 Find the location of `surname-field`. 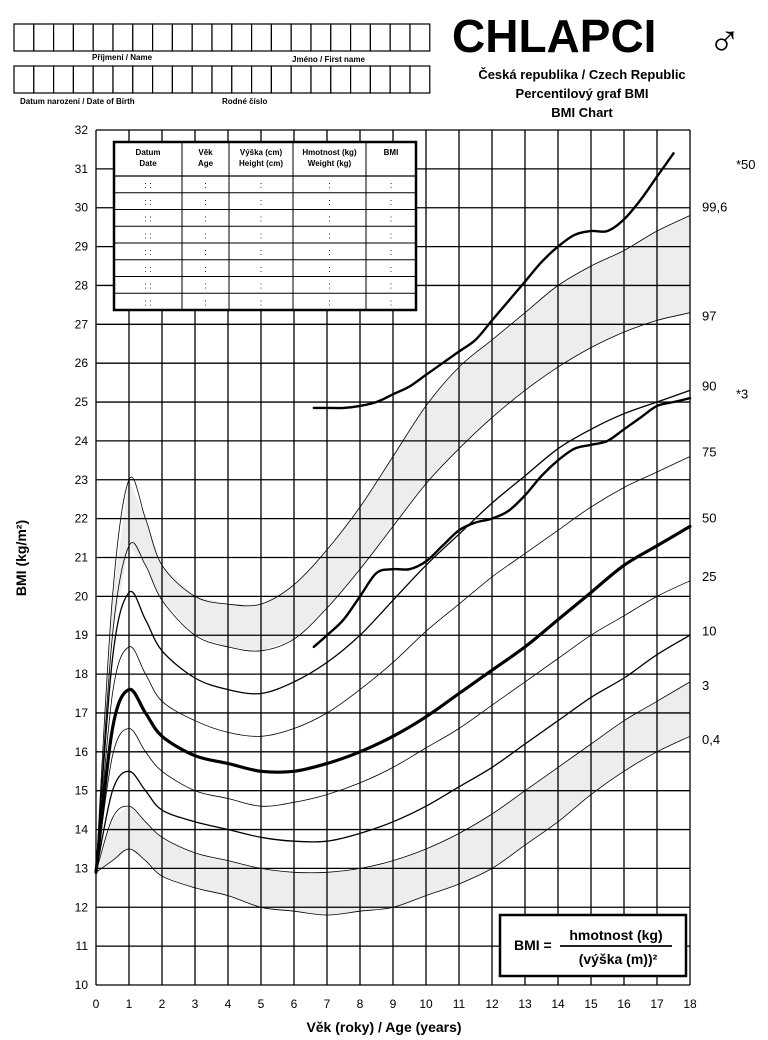

surname-field is located at coordinates (222, 37).